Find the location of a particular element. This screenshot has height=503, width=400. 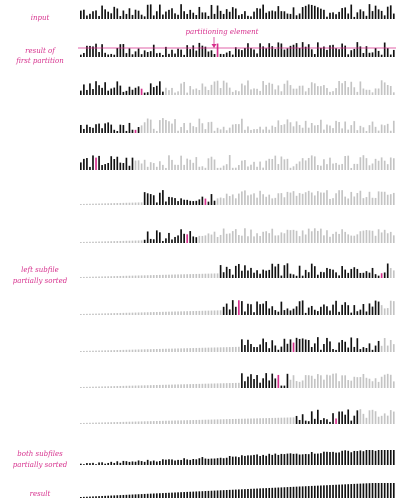

pivot-bar is located at coordinates (278, 381).